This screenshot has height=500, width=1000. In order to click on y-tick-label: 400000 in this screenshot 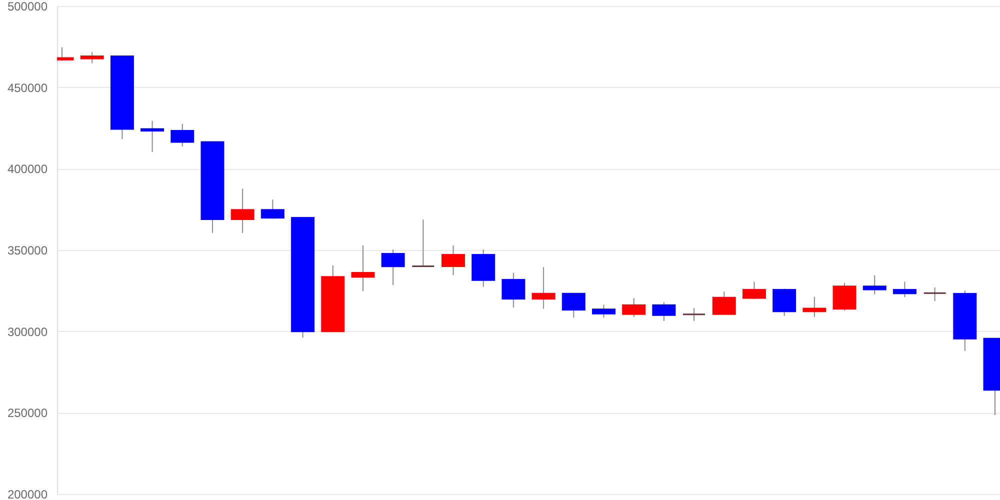, I will do `click(27, 169)`.